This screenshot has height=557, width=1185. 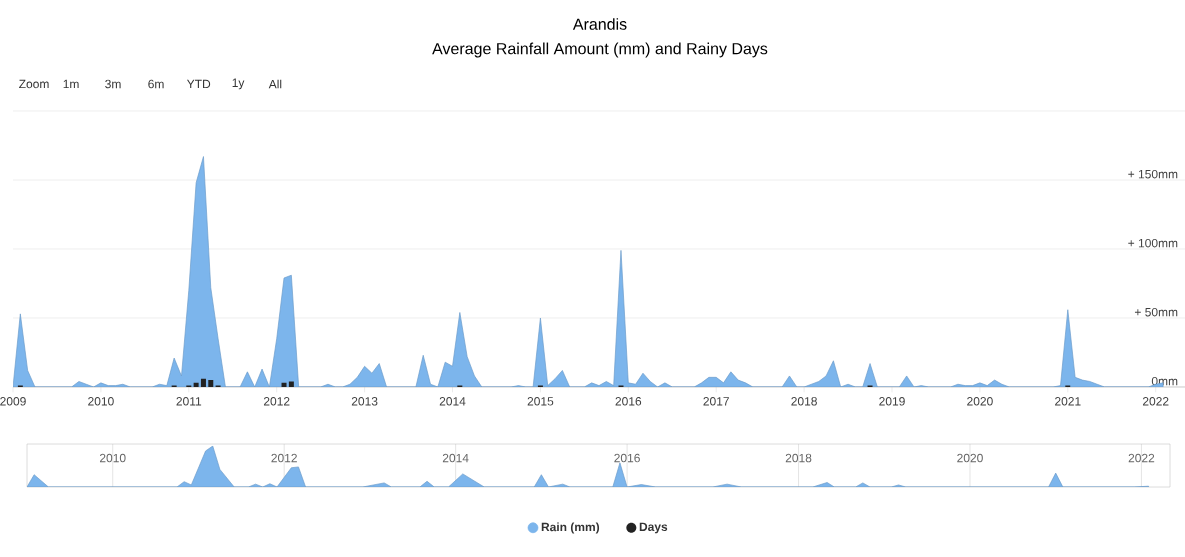 What do you see at coordinates (364, 401) in the screenshot?
I see `x-tick-label: 2013` at bounding box center [364, 401].